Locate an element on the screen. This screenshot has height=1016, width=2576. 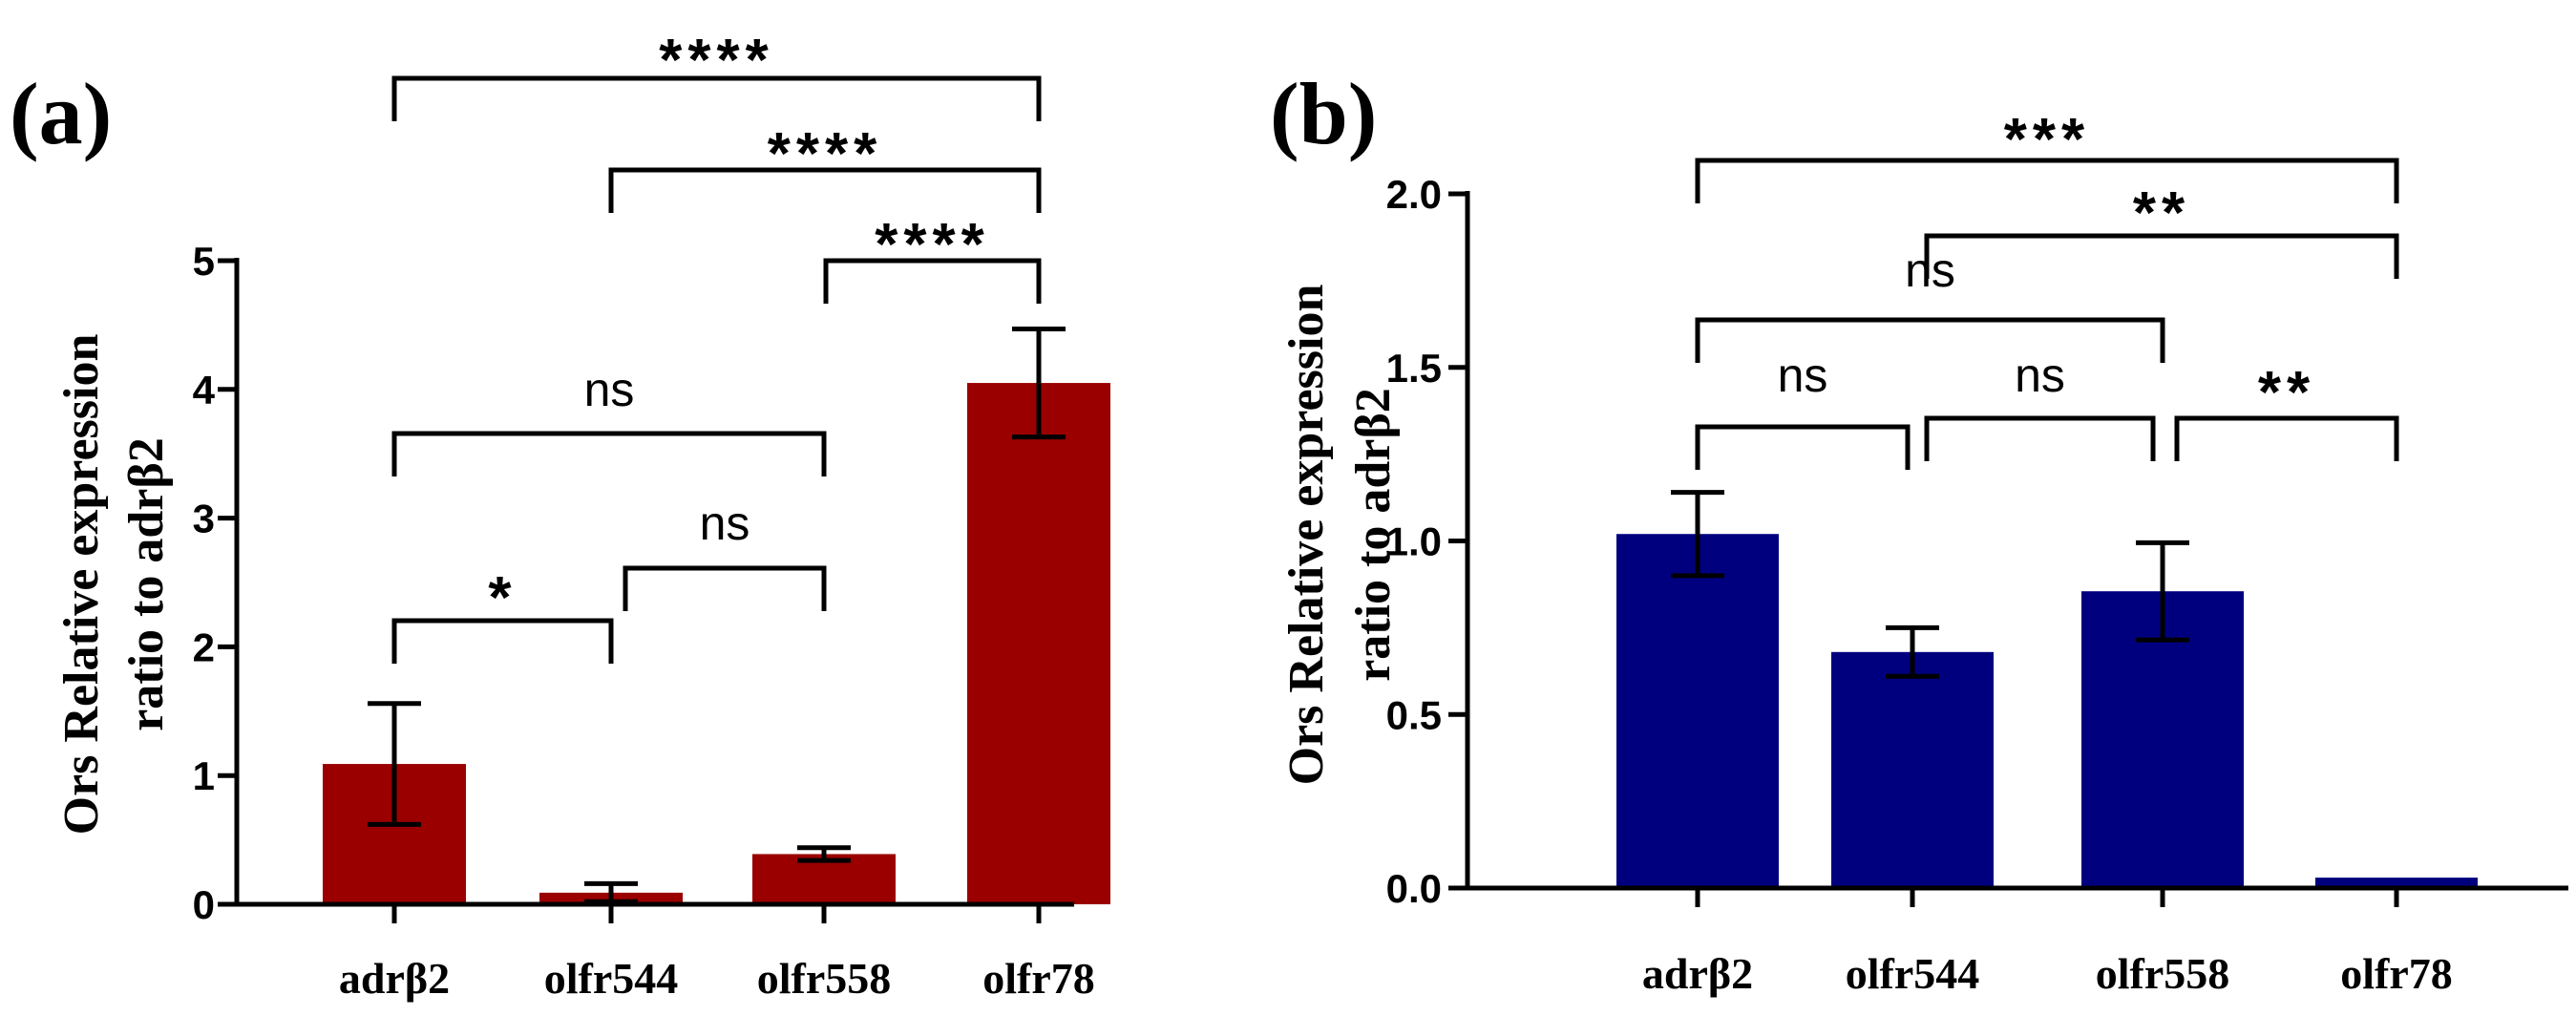
panel-b-label: (b) is located at coordinates (1323, 113).